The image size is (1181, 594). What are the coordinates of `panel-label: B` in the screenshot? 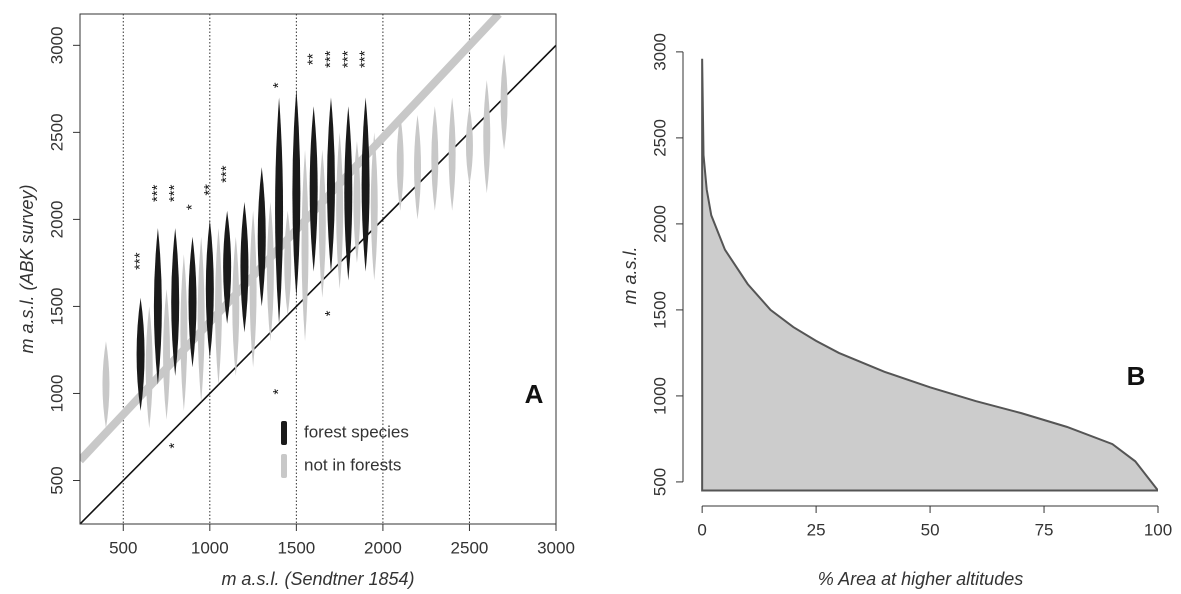 It's located at (1136, 376).